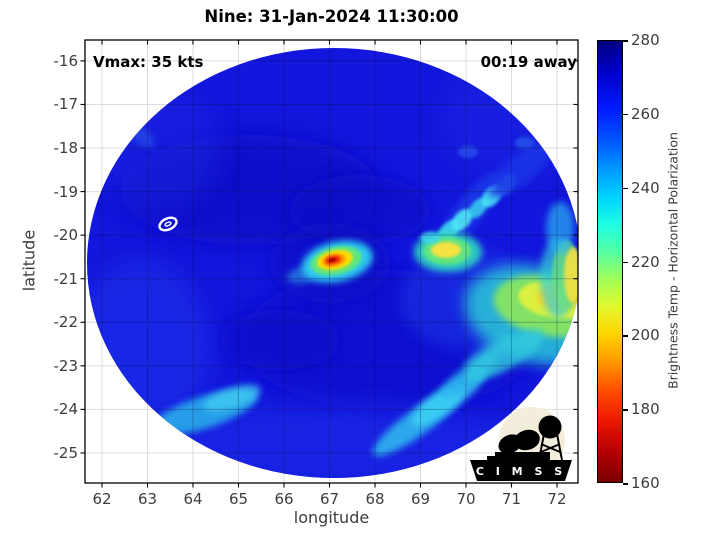 The height and width of the screenshot is (540, 720). Describe the element at coordinates (511, 499) in the screenshot. I see `x-tick-label: 71` at that location.